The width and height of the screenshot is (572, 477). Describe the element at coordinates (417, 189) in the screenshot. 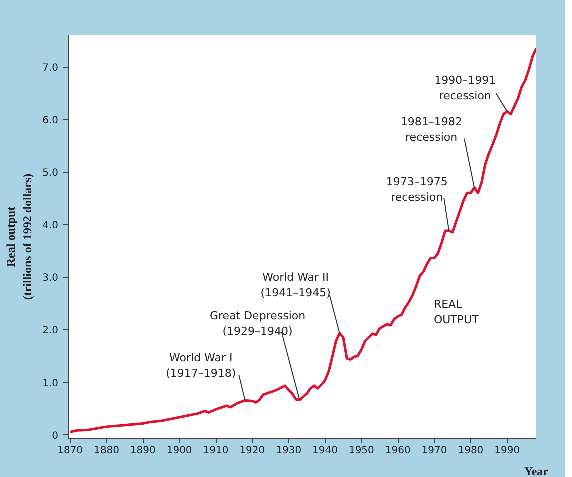

I see `annotation: 1973–1975 recession` at that location.